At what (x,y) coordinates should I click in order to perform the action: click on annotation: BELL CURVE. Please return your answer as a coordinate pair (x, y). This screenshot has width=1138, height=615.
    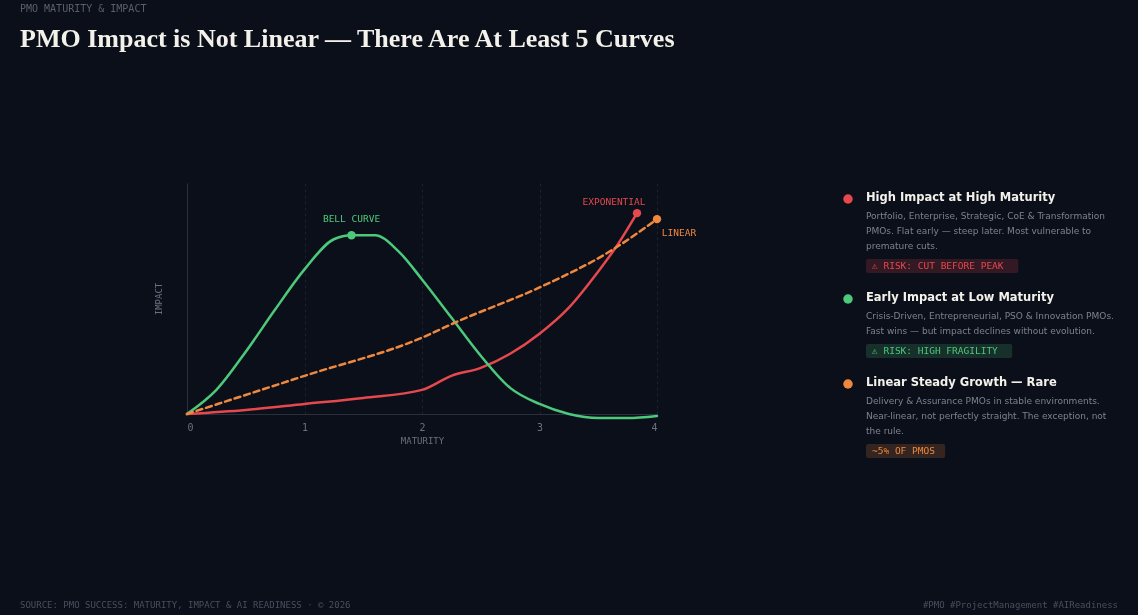
    Looking at the image, I should click on (351, 219).